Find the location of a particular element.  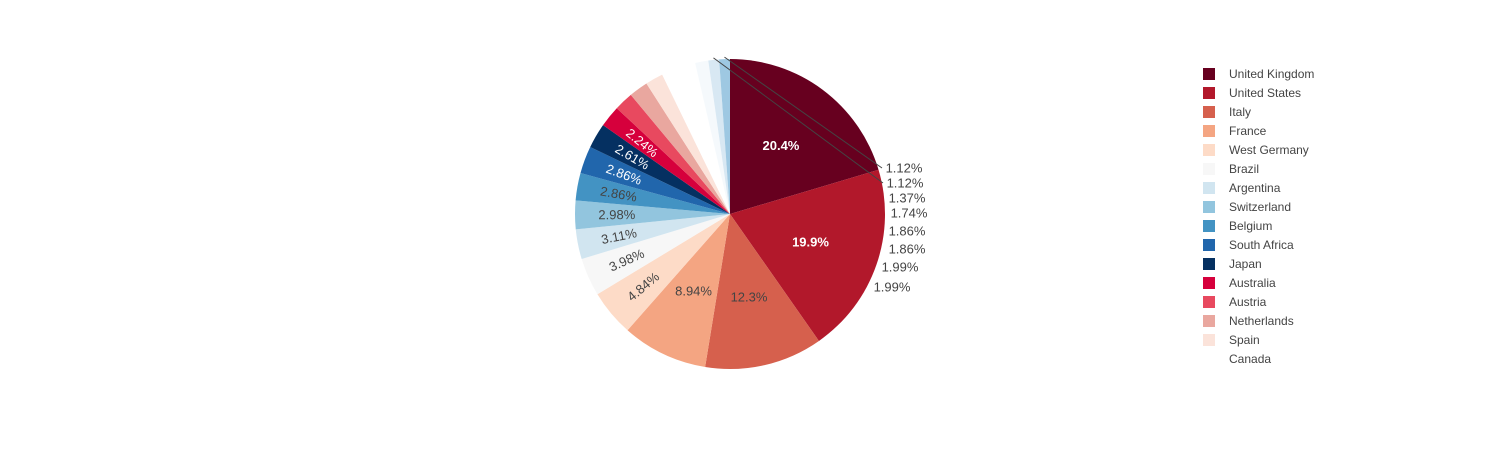

legend-item-south-africa: South Africa is located at coordinates (1248, 245).